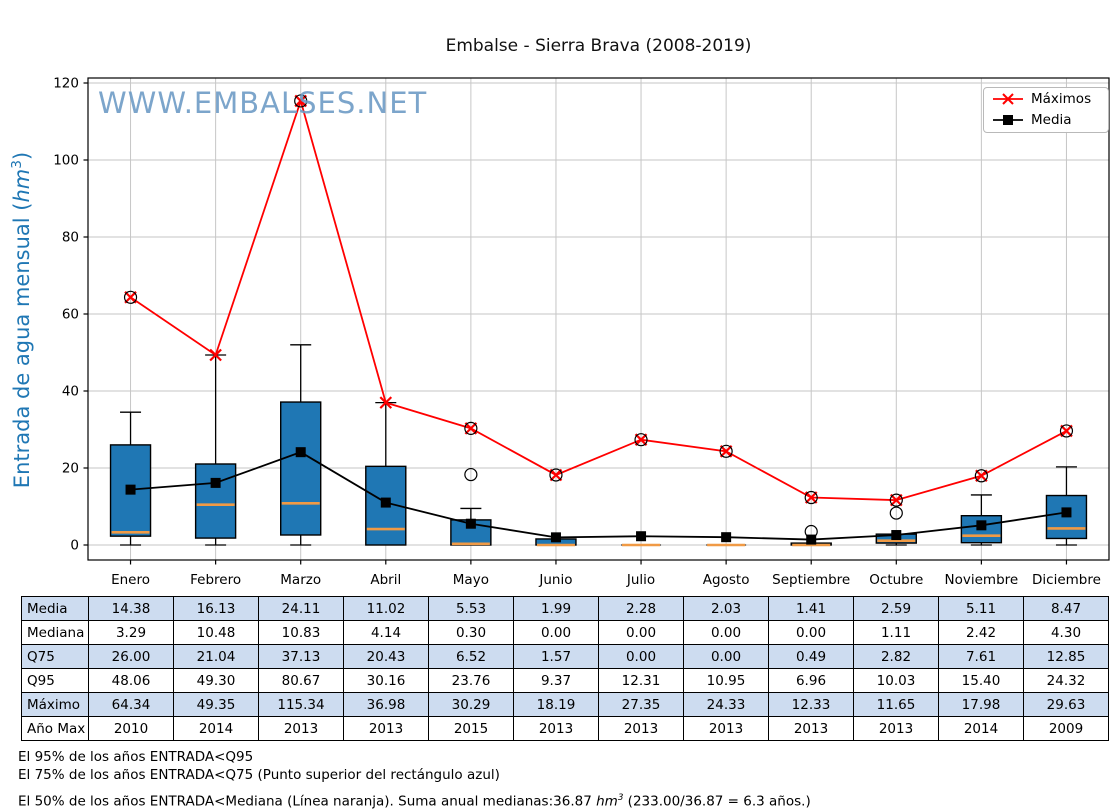 The height and width of the screenshot is (811, 1120). Describe the element at coordinates (1008, 98) in the screenshot. I see `maximos-line-x-icon` at that location.